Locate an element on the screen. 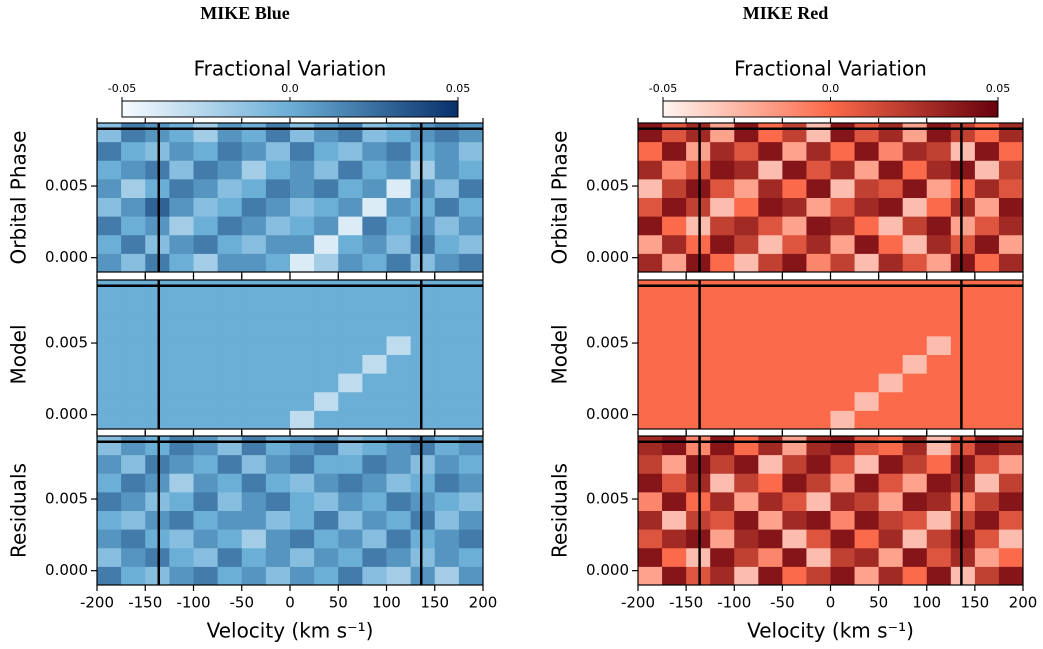 The width and height of the screenshot is (1043, 649). x-tick-label: -50 is located at coordinates (782, 603).